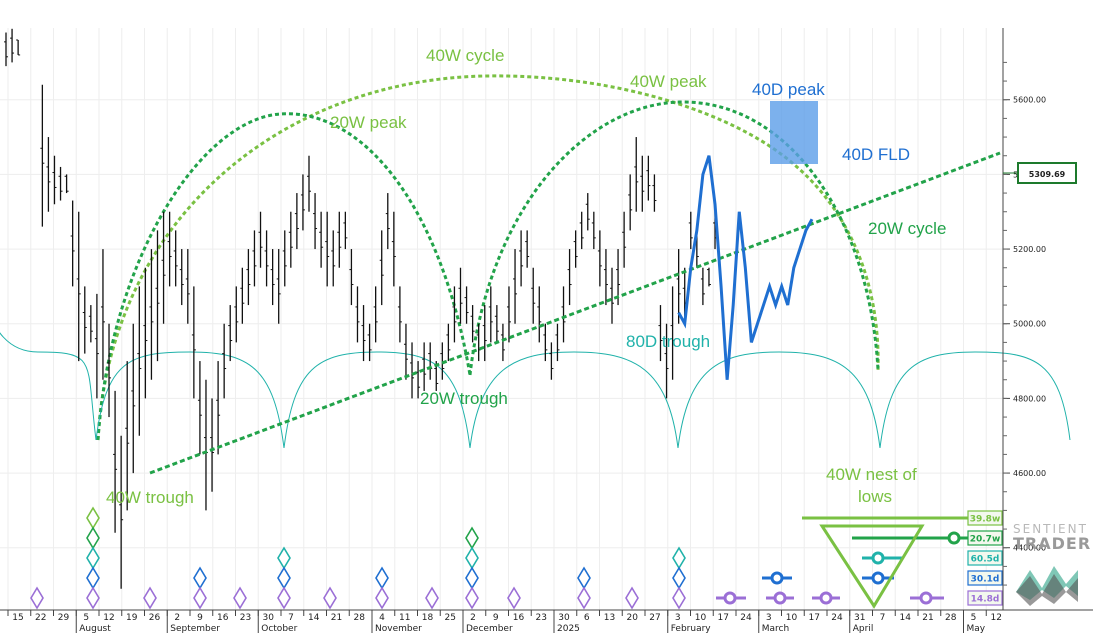 This screenshot has width=1093, height=633. What do you see at coordinates (428, 618) in the screenshot?
I see `x-tick-label: 18` at bounding box center [428, 618].